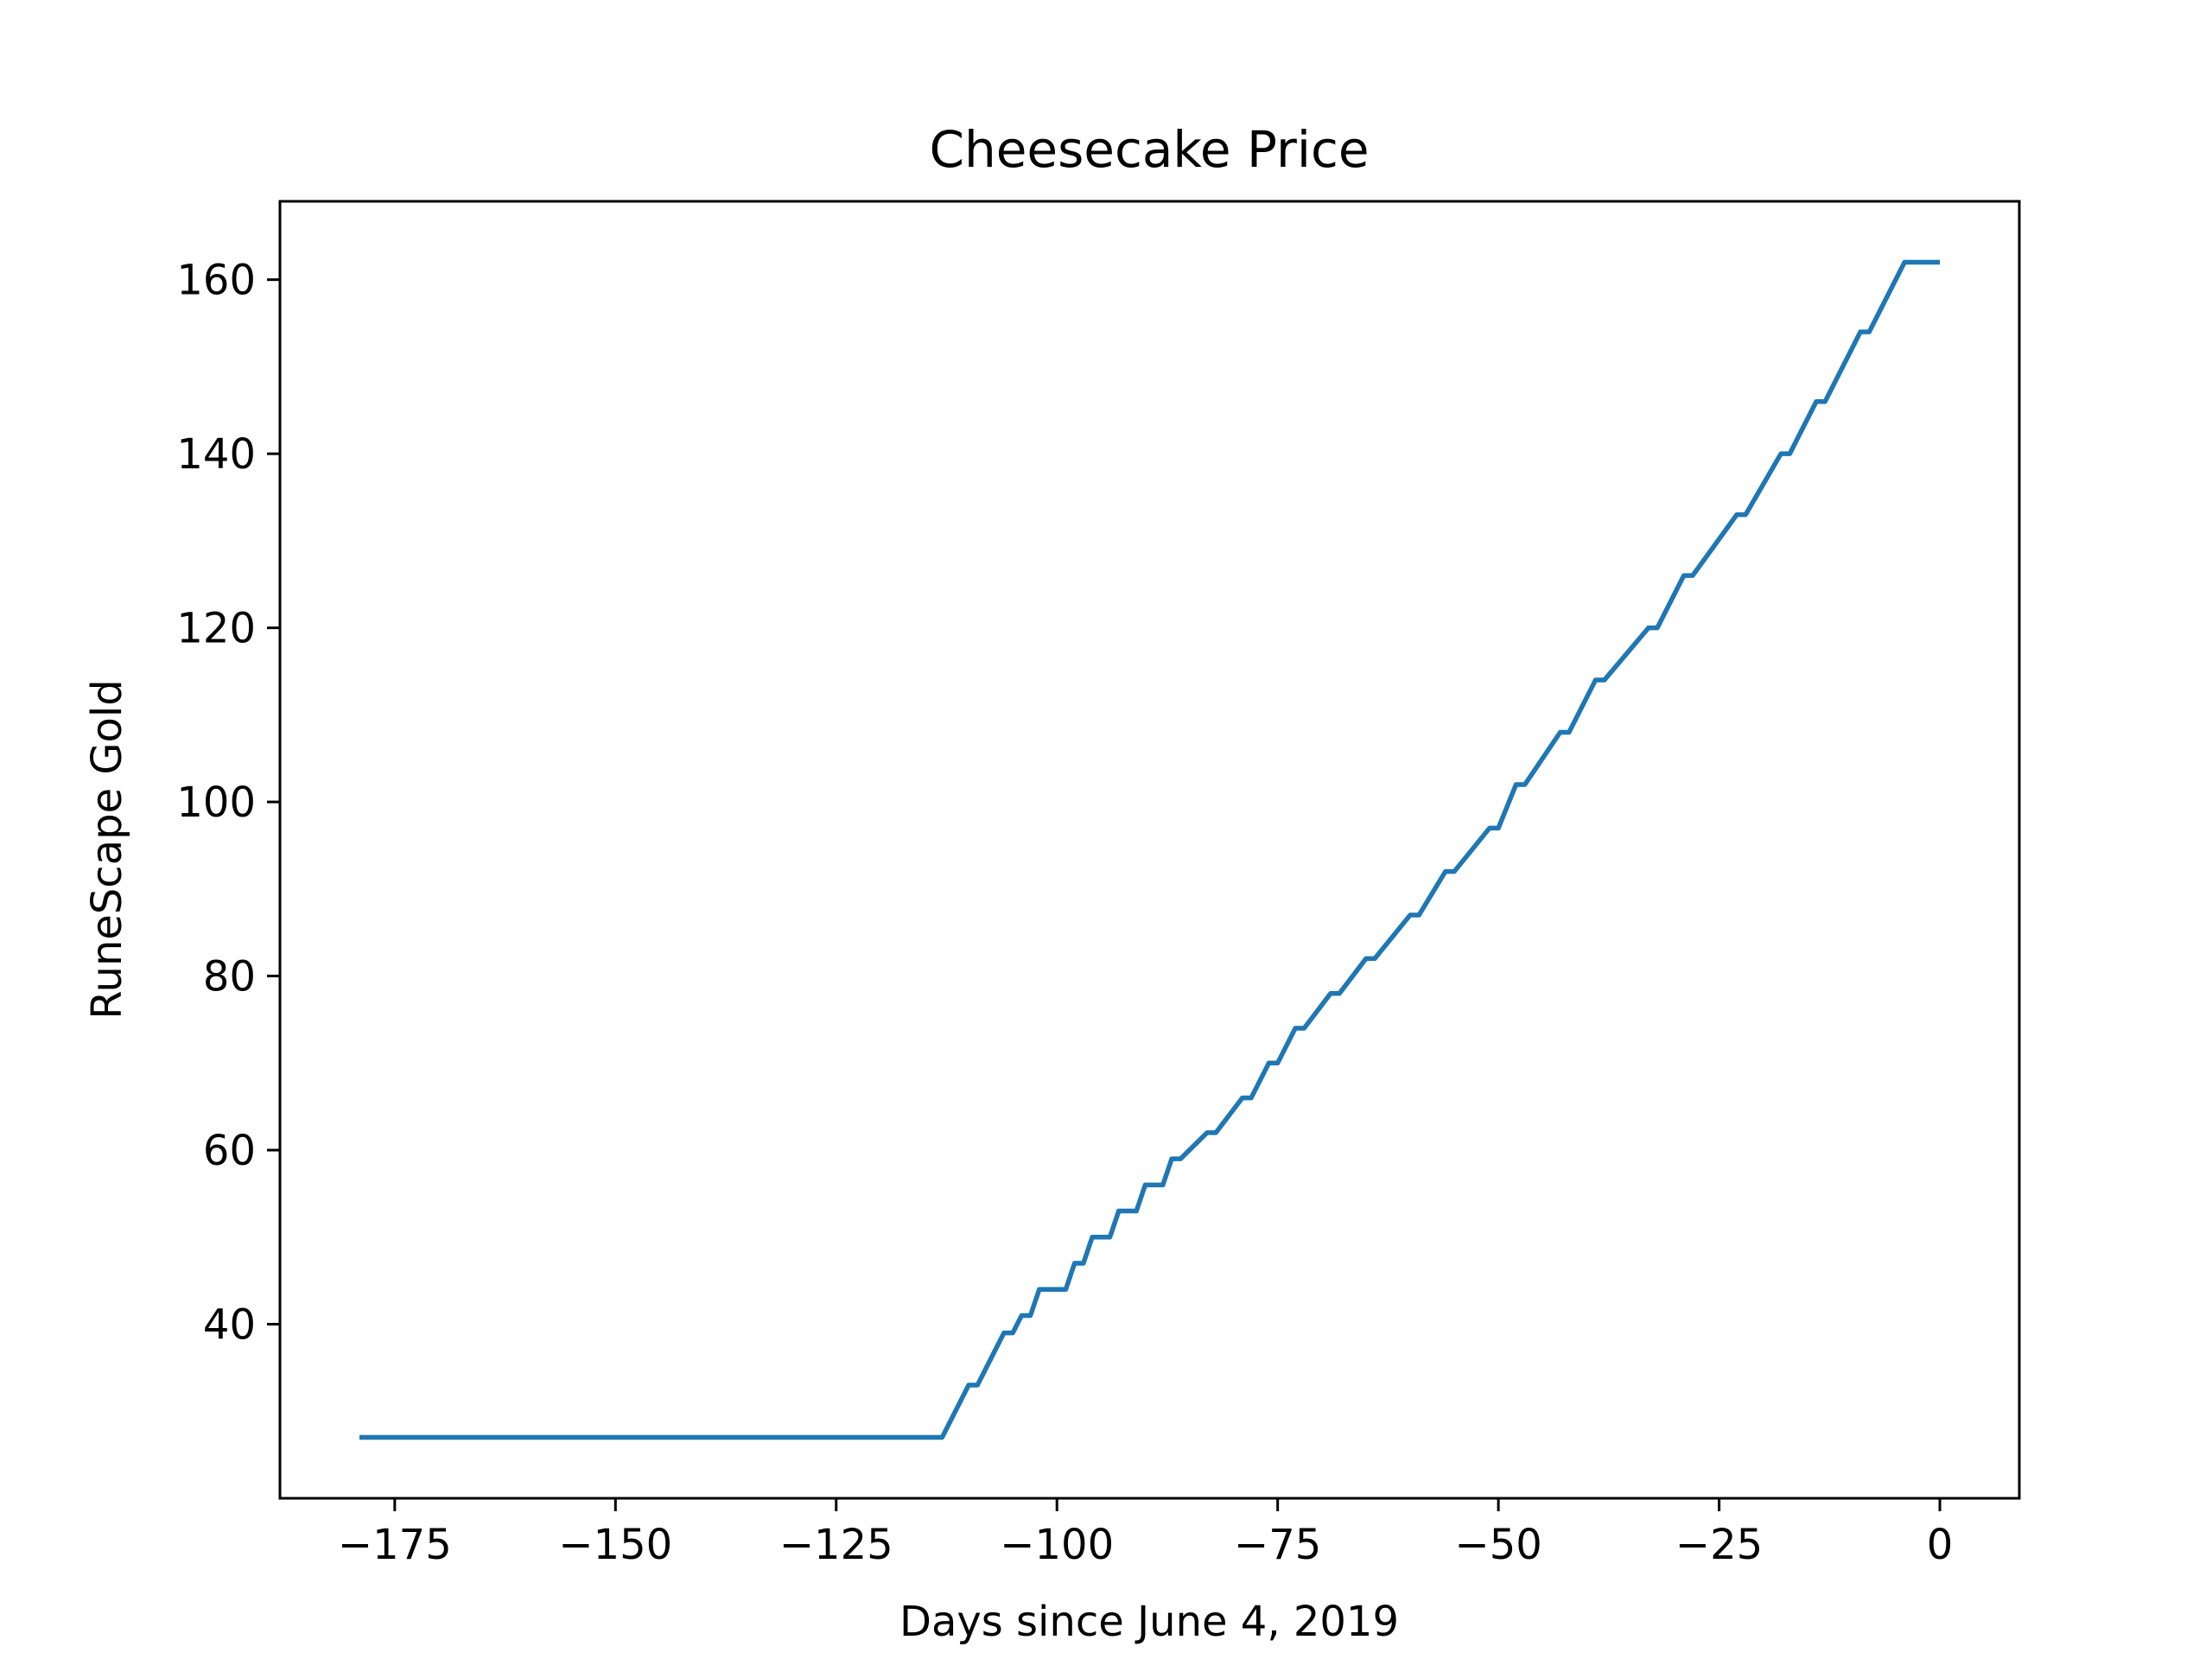  What do you see at coordinates (1719, 1545) in the screenshot?
I see `x-tick-label: −25` at bounding box center [1719, 1545].